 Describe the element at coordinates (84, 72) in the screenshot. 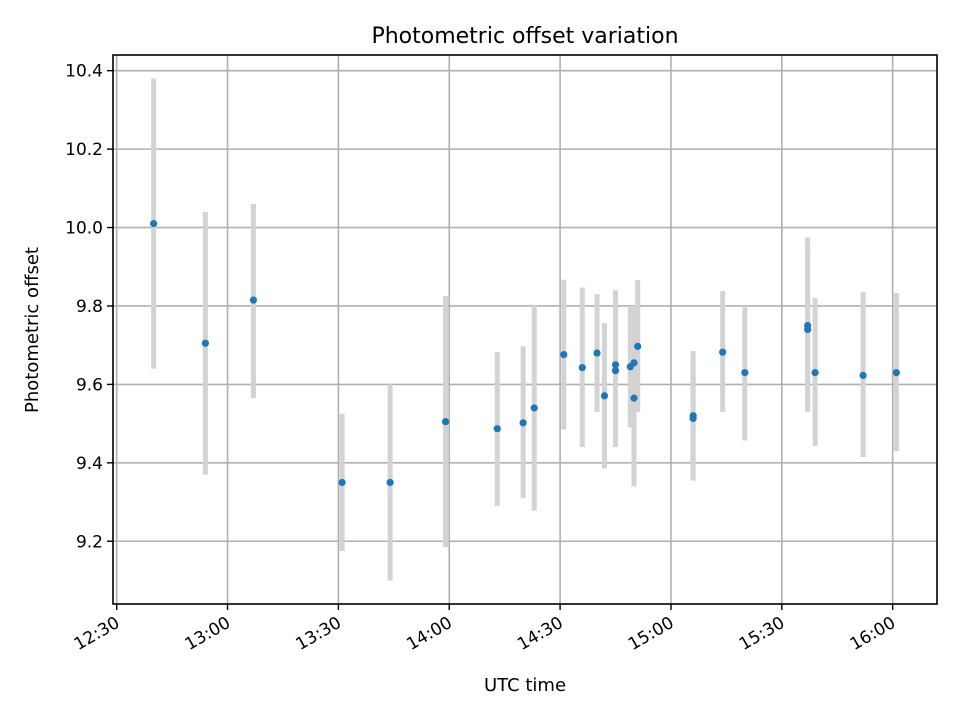

I see `y-tick-label: 10.4` at that location.